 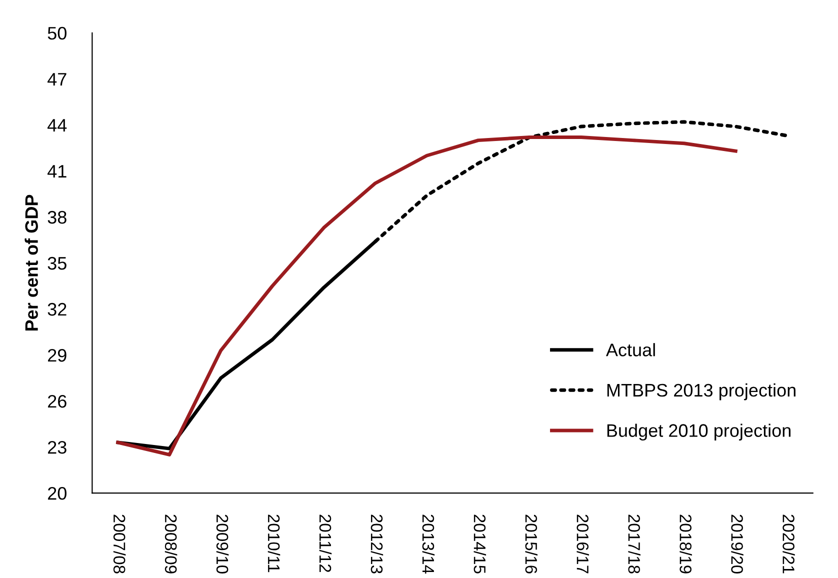 I want to click on legend-label: Actual, so click(x=630, y=349).